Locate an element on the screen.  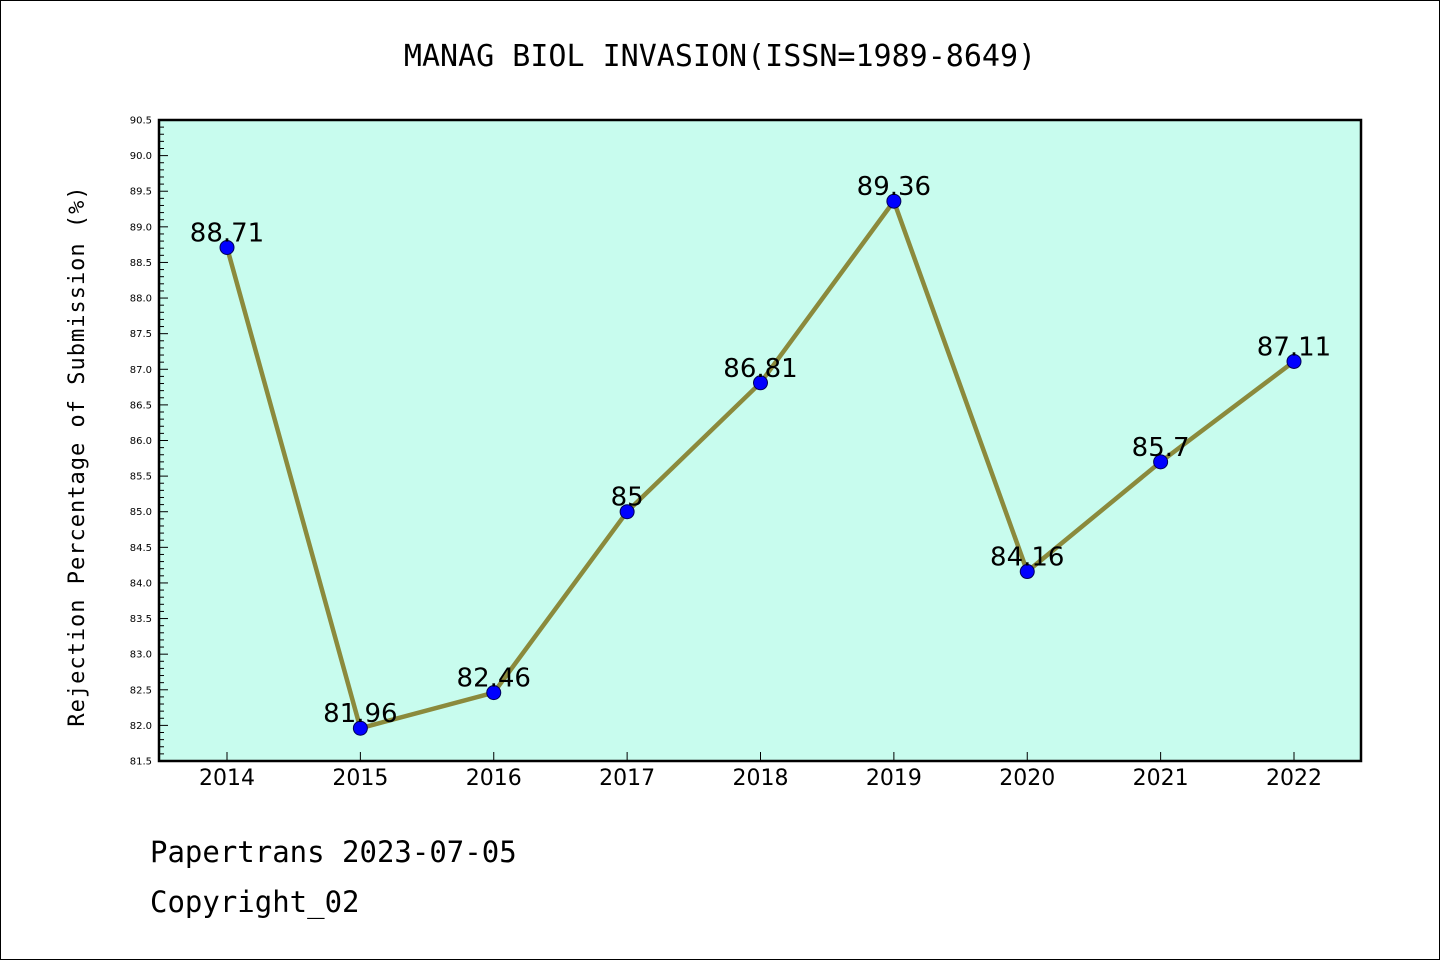
data-label: 86.81 is located at coordinates (760, 369).